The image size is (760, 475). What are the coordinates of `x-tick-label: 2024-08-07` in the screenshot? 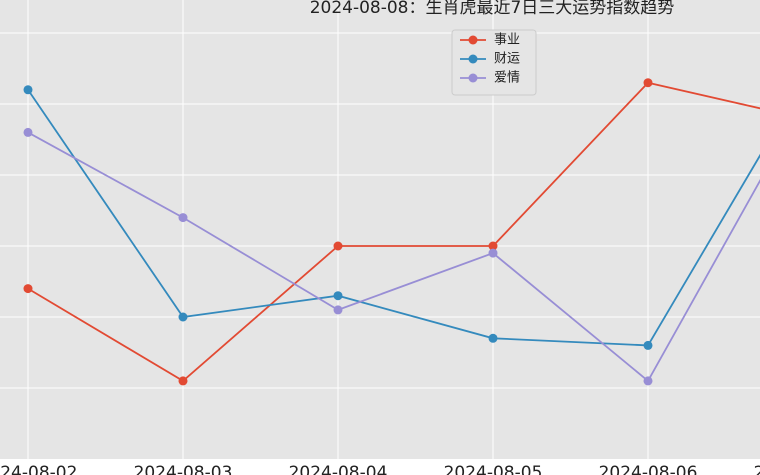 It's located at (757, 469).